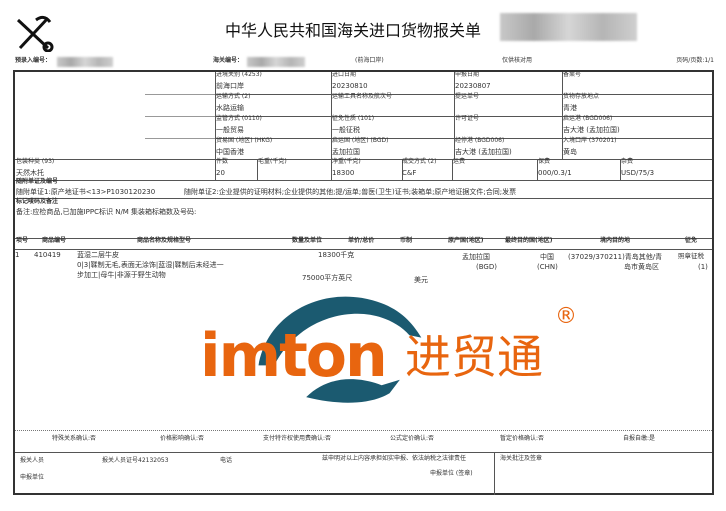  I want to click on item-name: 蓝湿二层牛皮, so click(98, 255).